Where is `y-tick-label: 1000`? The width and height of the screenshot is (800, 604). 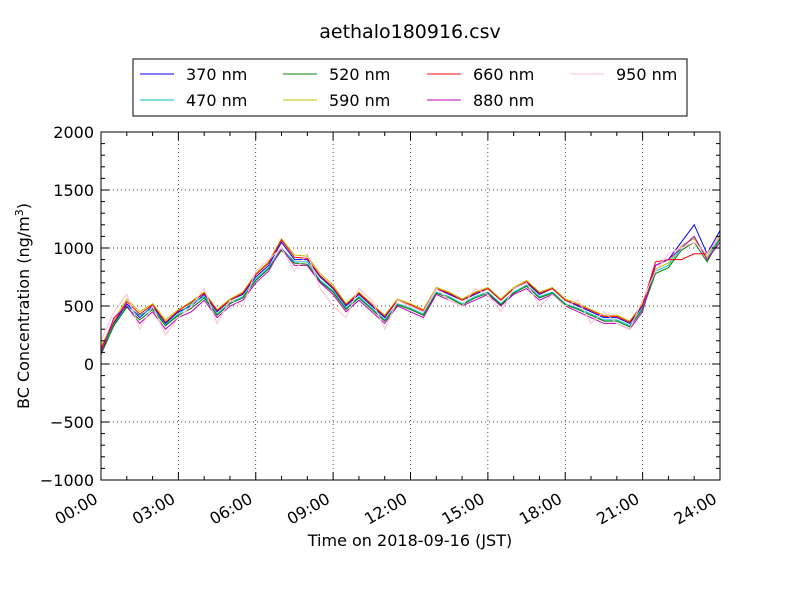
y-tick-label: 1000 is located at coordinates (73, 248).